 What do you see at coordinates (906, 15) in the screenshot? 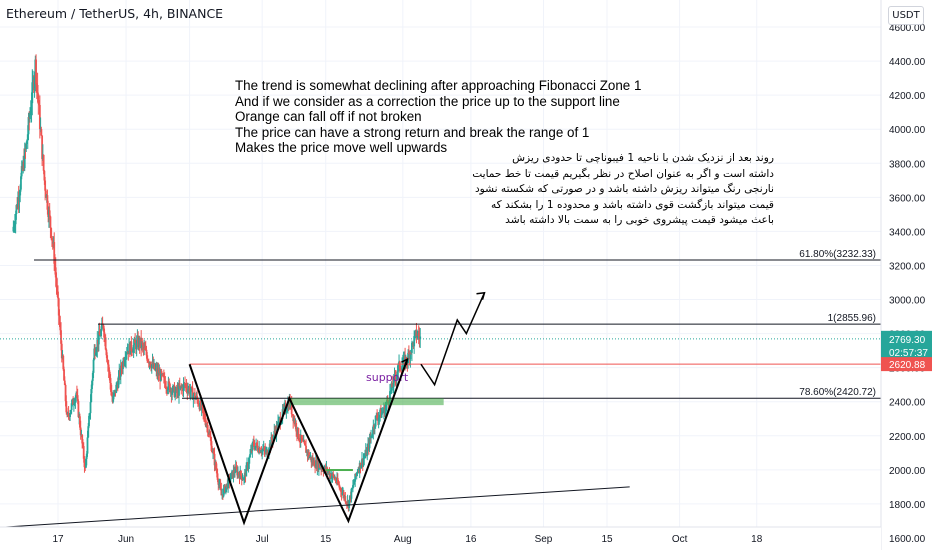
I see `currency-button: USDT` at bounding box center [906, 15].